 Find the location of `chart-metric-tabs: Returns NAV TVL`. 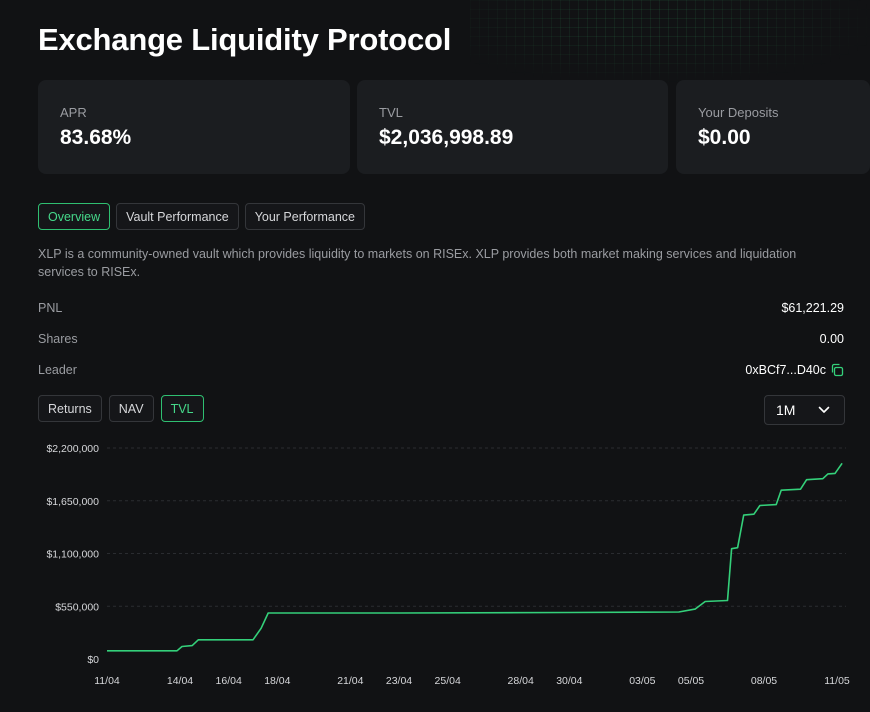

chart-metric-tabs: Returns NAV TVL is located at coordinates (121, 408).